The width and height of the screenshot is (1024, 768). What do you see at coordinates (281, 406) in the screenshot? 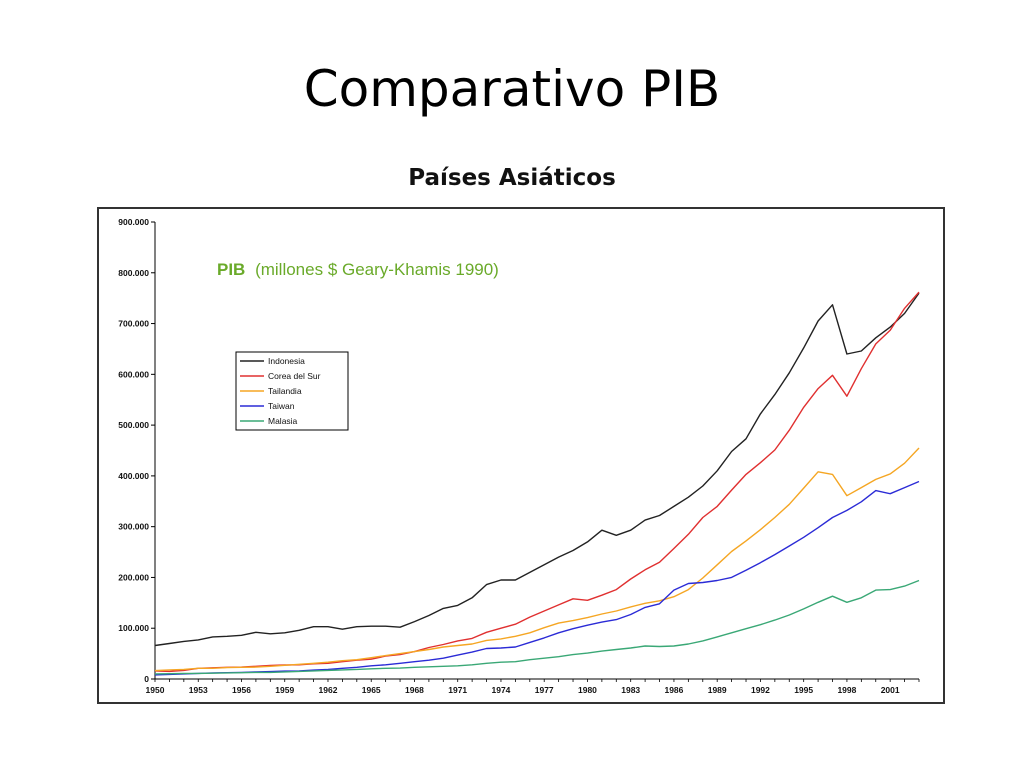
I see `legend-label: Taiwan` at bounding box center [281, 406].